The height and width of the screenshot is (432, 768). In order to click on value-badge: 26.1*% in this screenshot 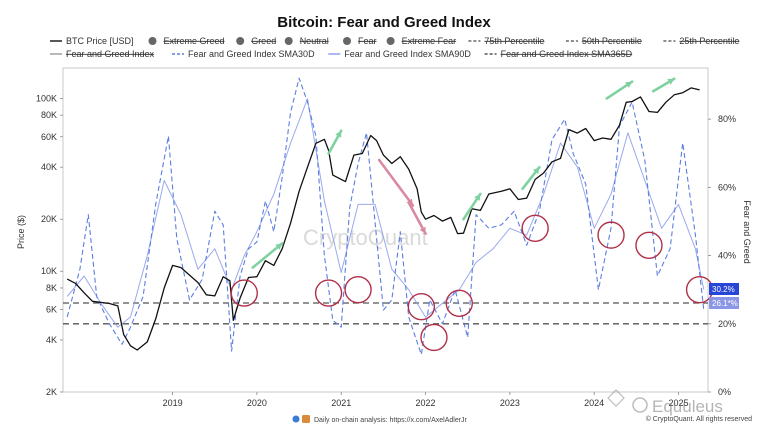, I will do `click(724, 302)`.